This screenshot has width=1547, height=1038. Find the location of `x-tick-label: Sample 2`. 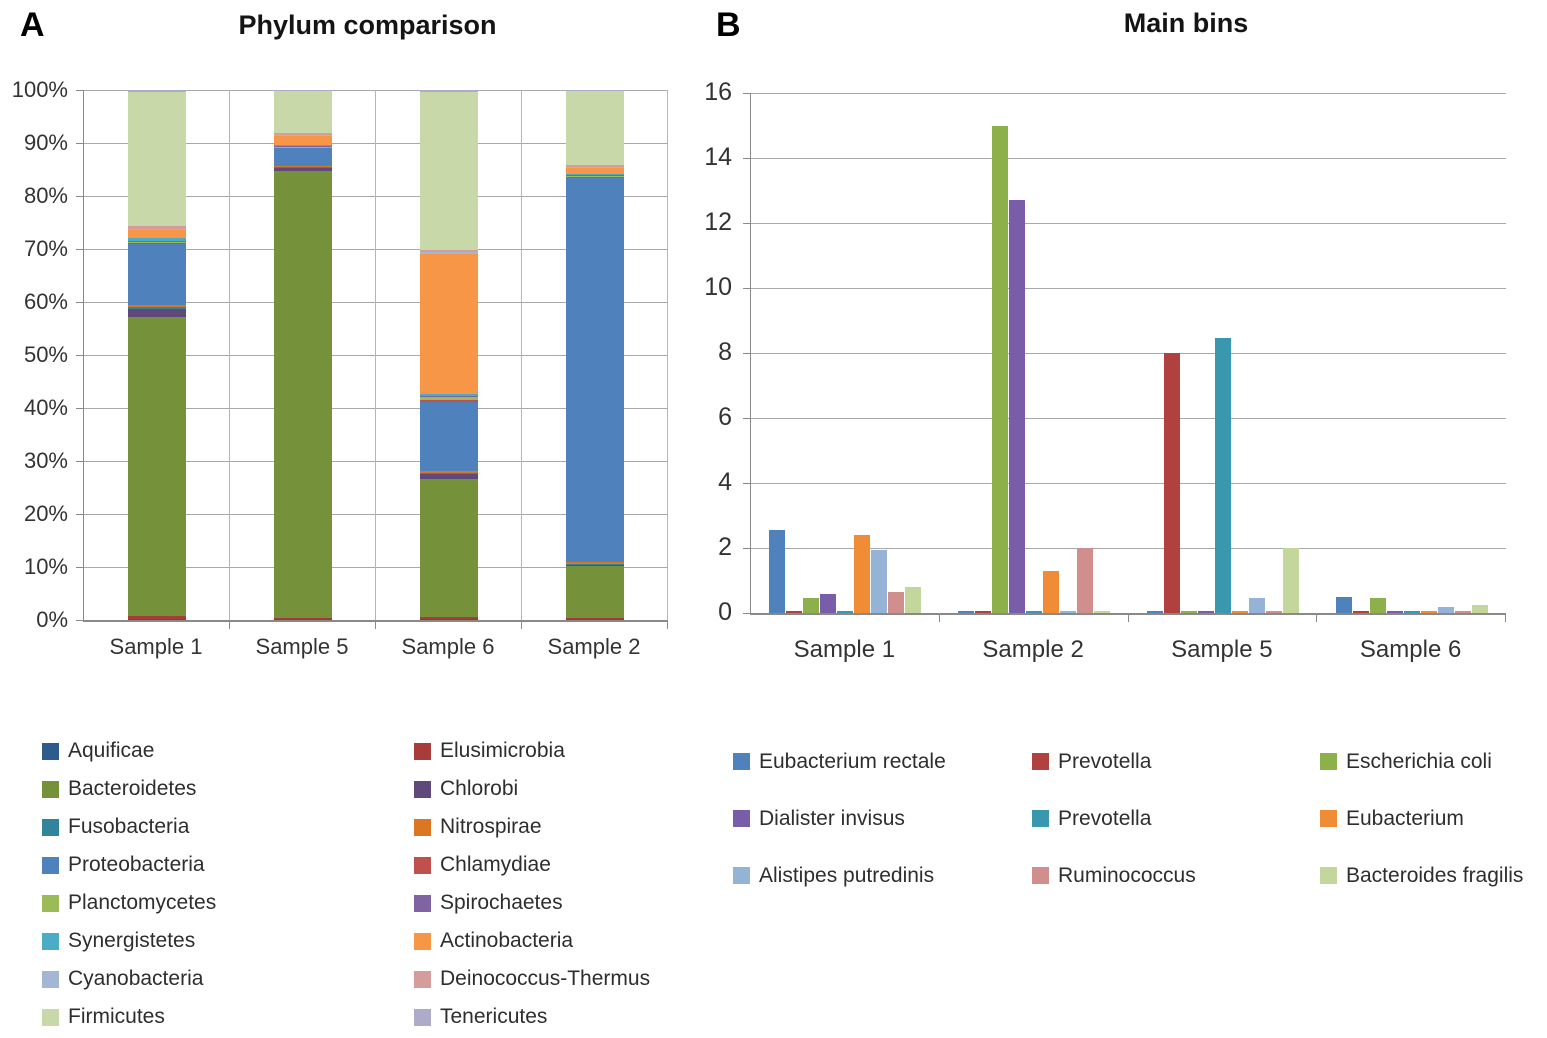

x-tick-label: Sample 2 is located at coordinates (594, 646).